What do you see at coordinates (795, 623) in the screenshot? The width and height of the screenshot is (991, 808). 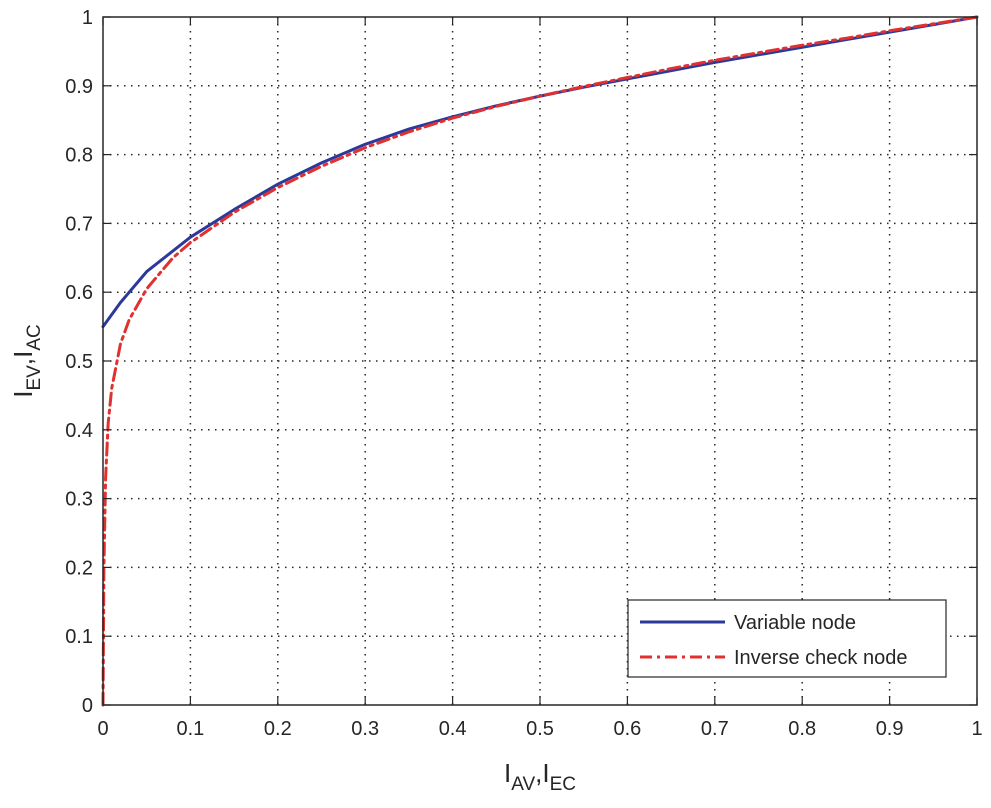 I see `legend-label-variable-node: Variable node` at bounding box center [795, 623].